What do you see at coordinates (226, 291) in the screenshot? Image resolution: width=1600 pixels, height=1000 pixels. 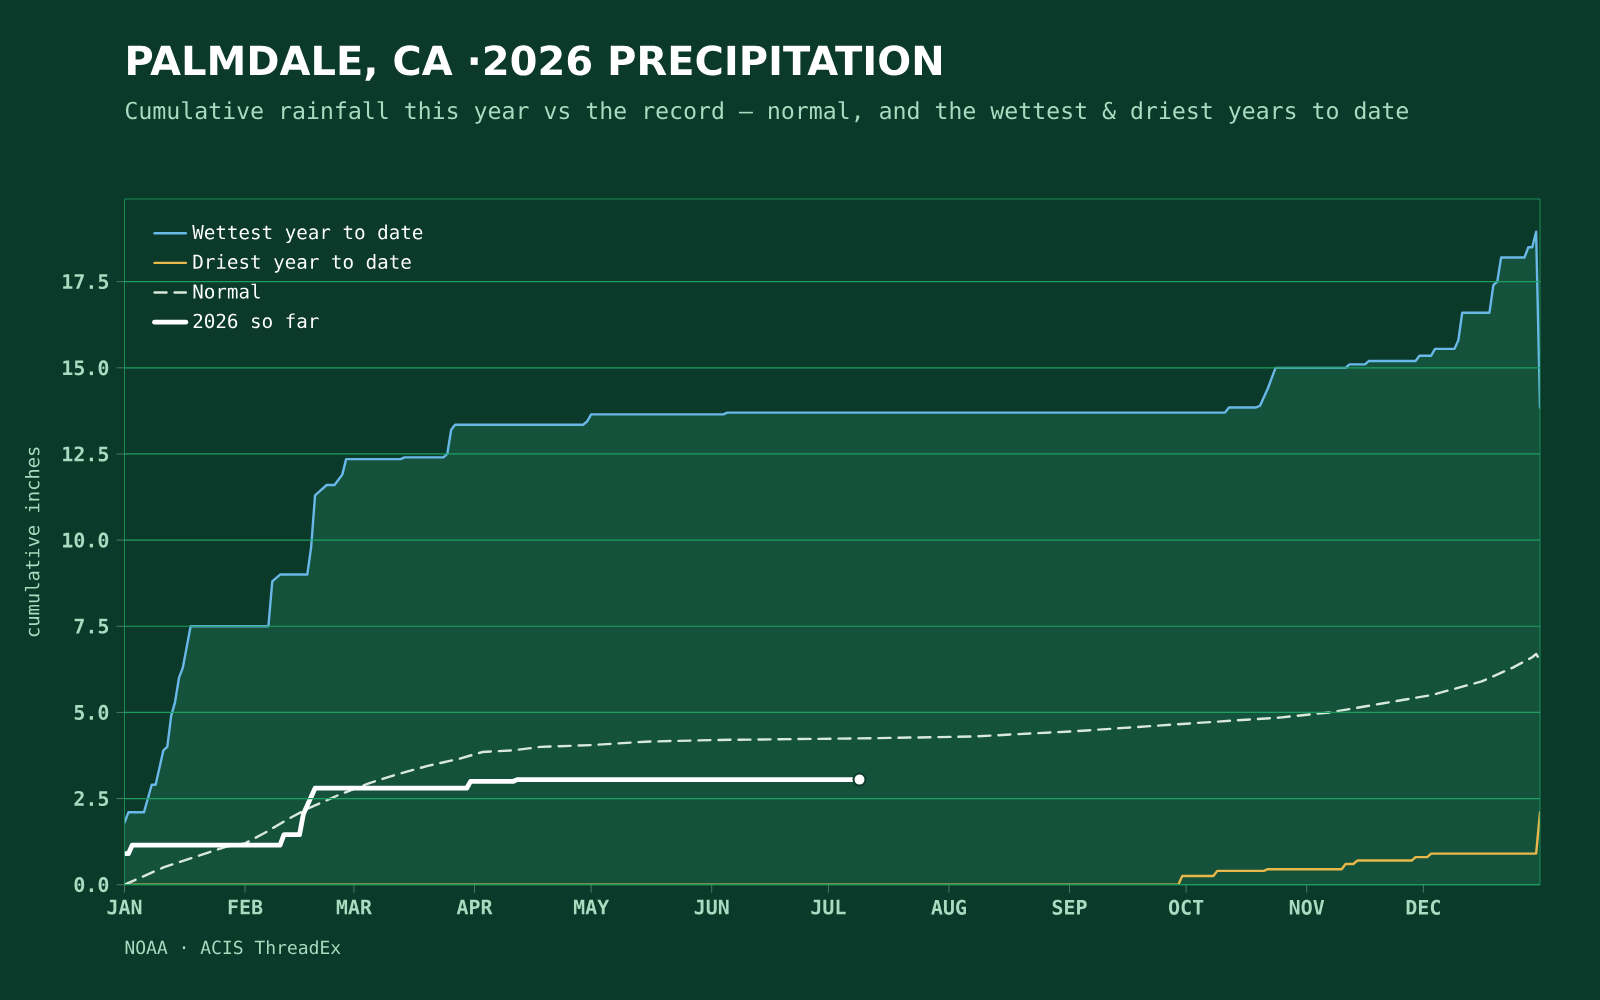 I see `legend-label: Normal` at bounding box center [226, 291].